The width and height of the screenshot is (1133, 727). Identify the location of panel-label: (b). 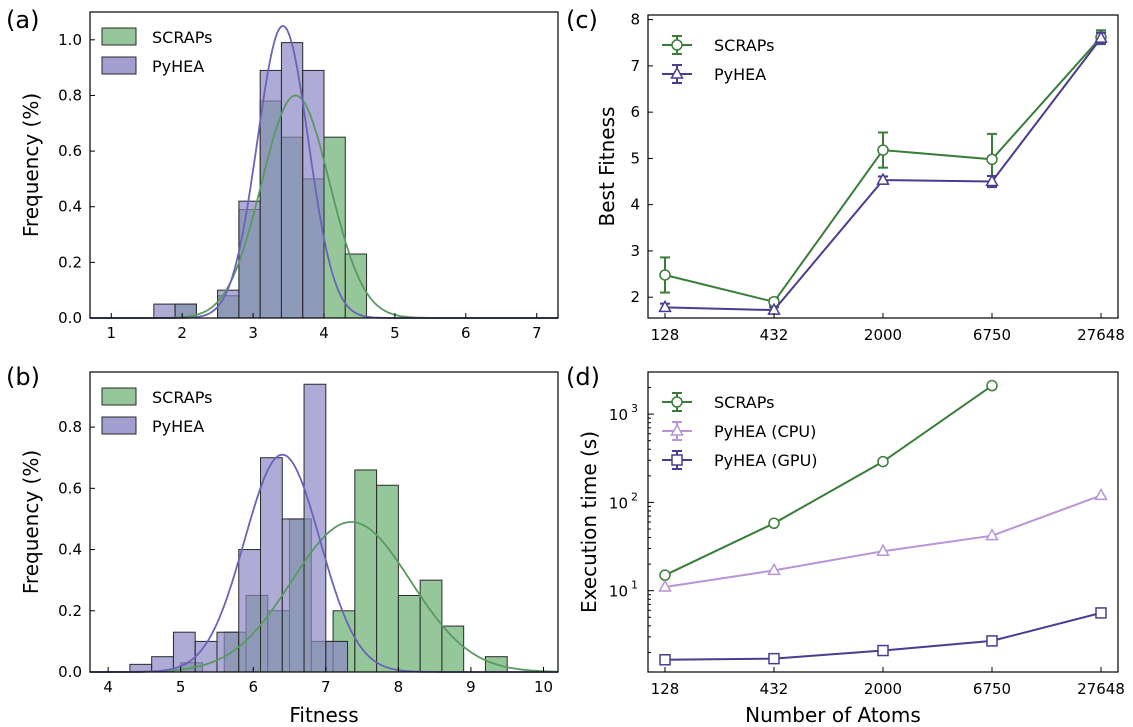
(23, 377).